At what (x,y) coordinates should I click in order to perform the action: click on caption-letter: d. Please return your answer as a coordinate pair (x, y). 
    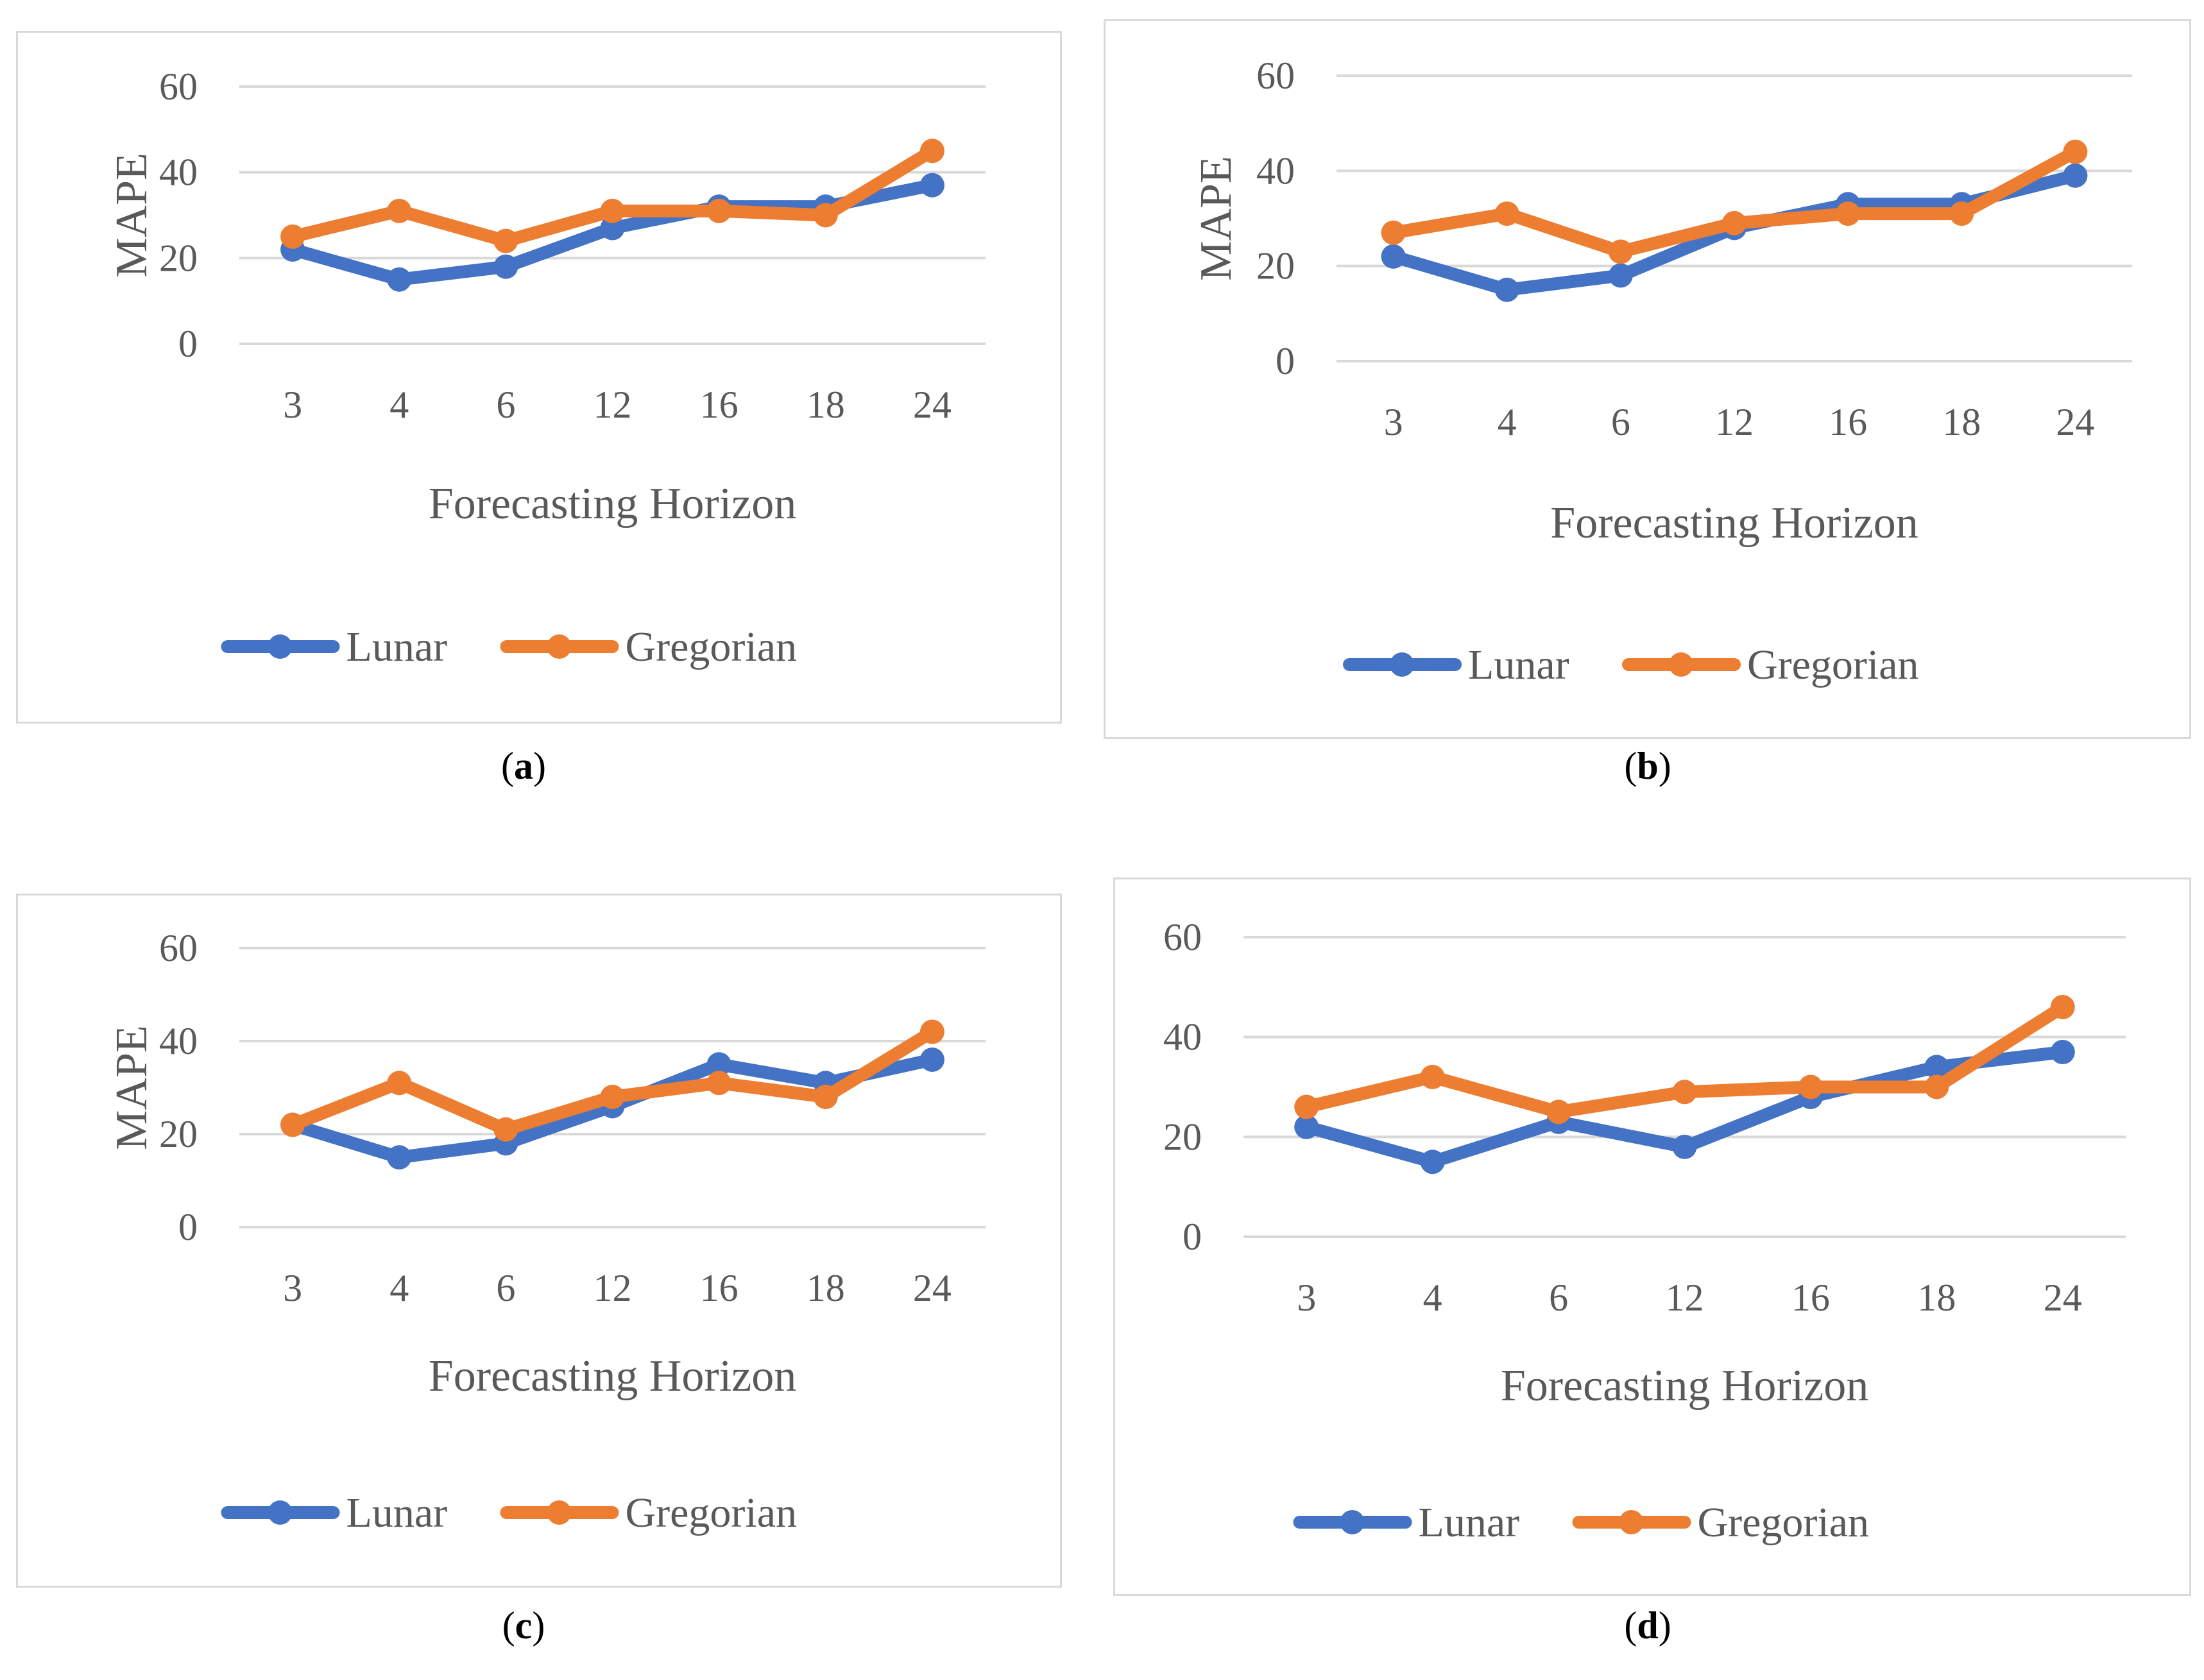
    Looking at the image, I should click on (1648, 1625).